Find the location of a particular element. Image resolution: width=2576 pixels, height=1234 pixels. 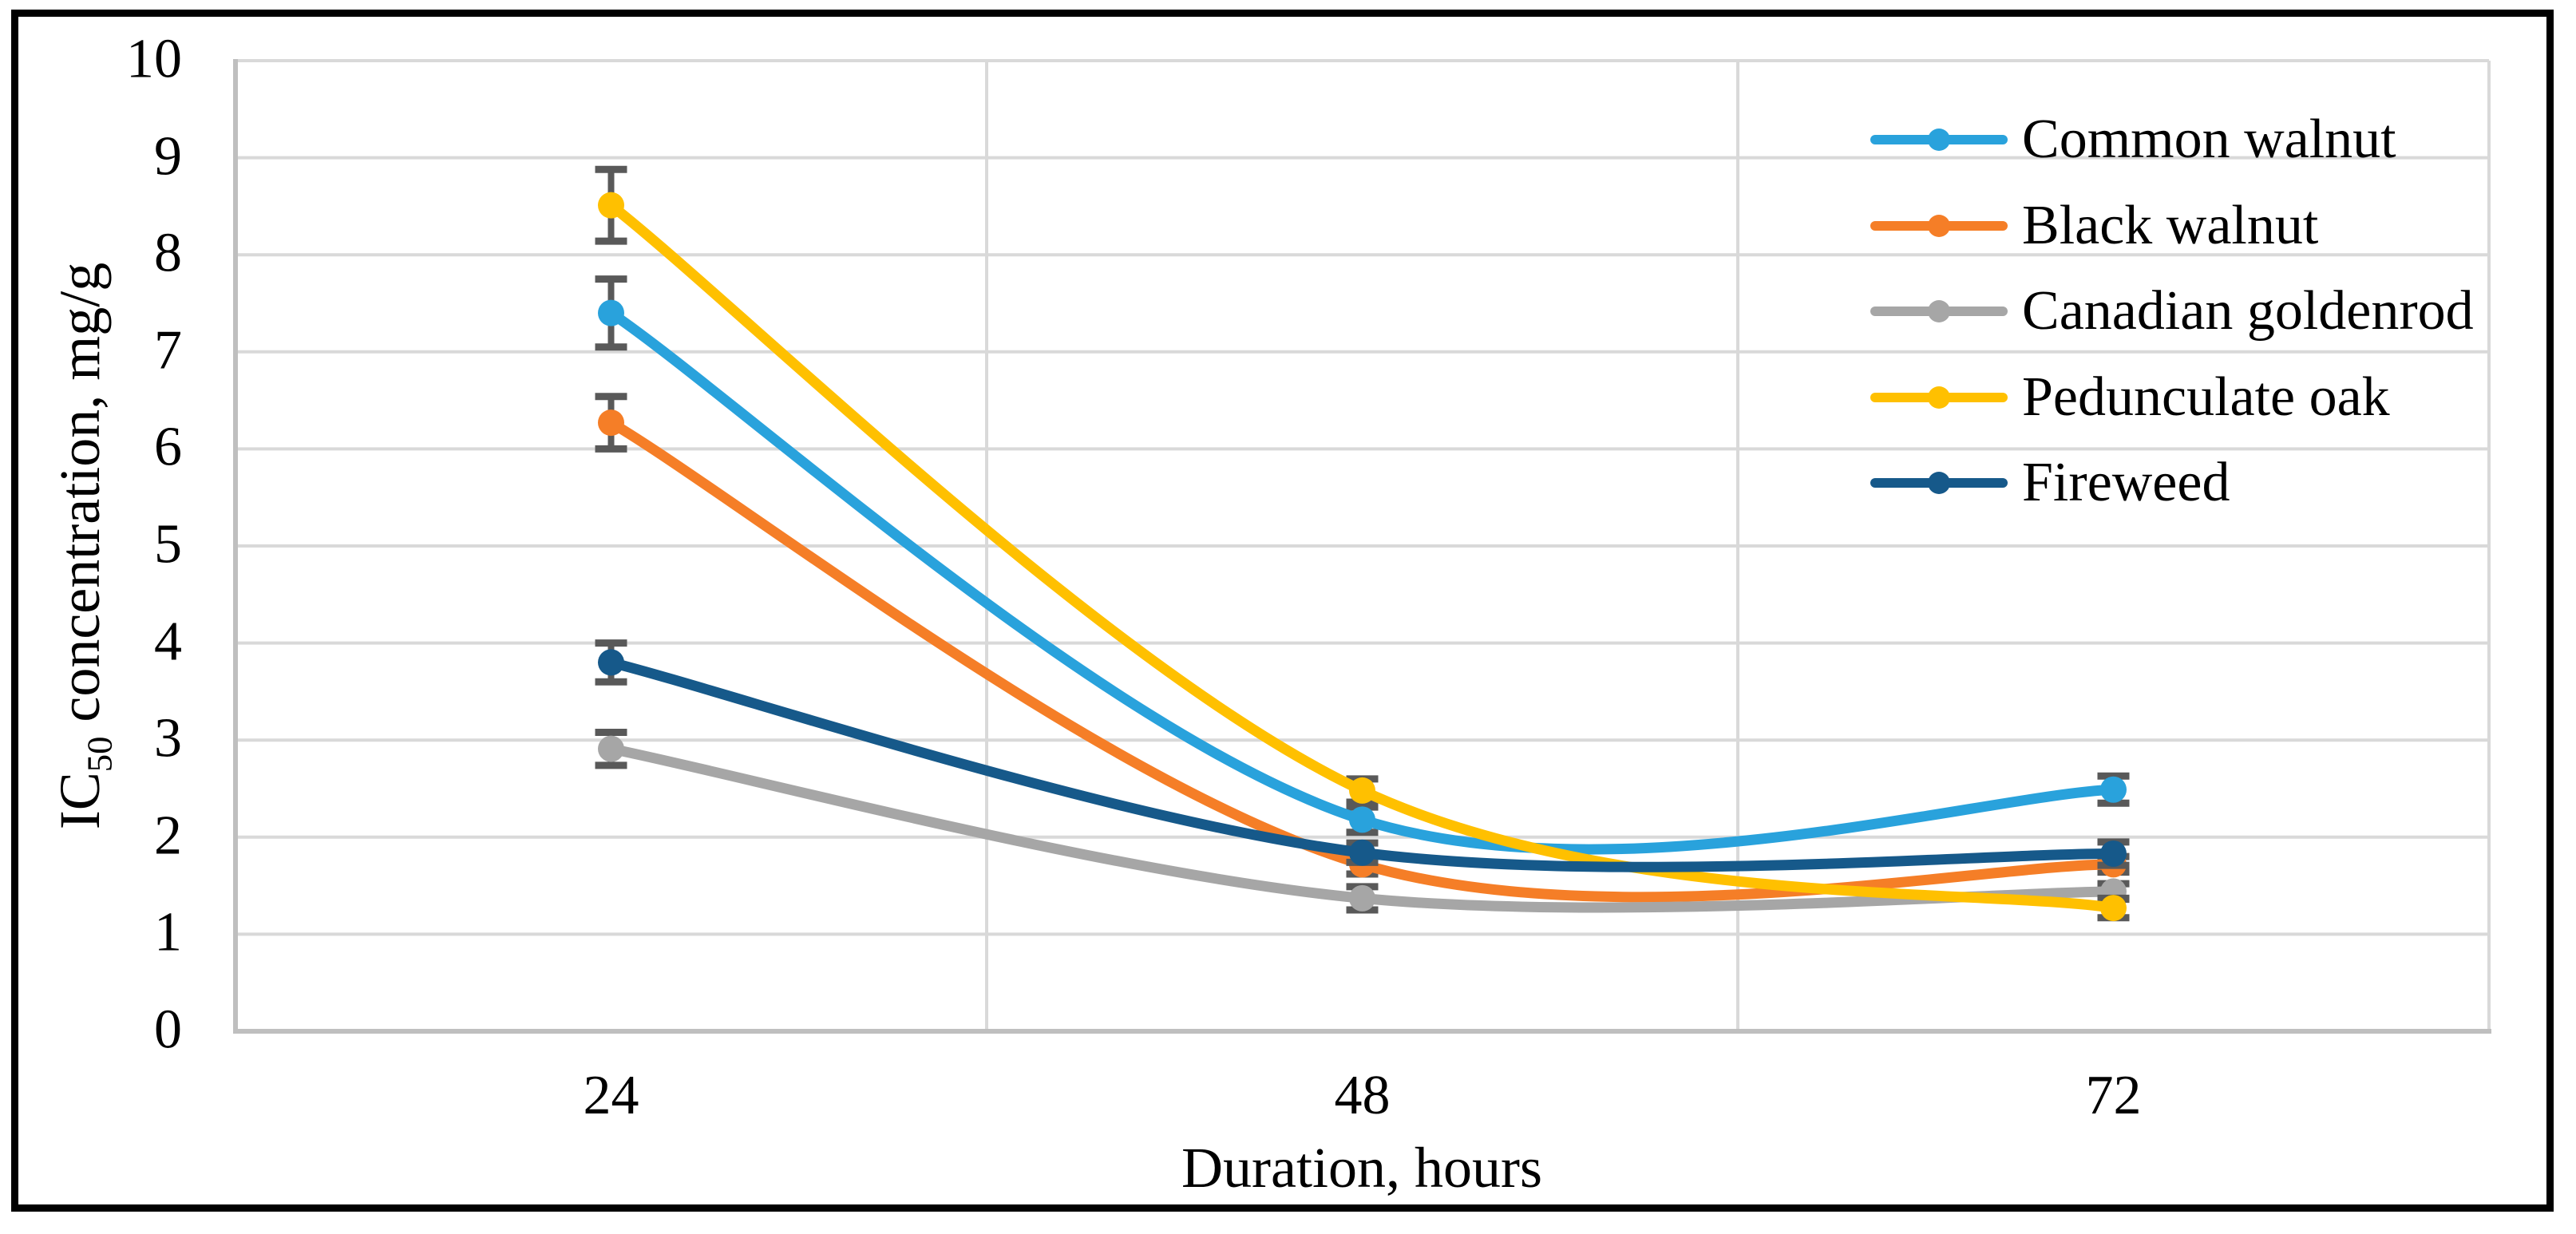

legend-label: Common walnut is located at coordinates (2209, 139).